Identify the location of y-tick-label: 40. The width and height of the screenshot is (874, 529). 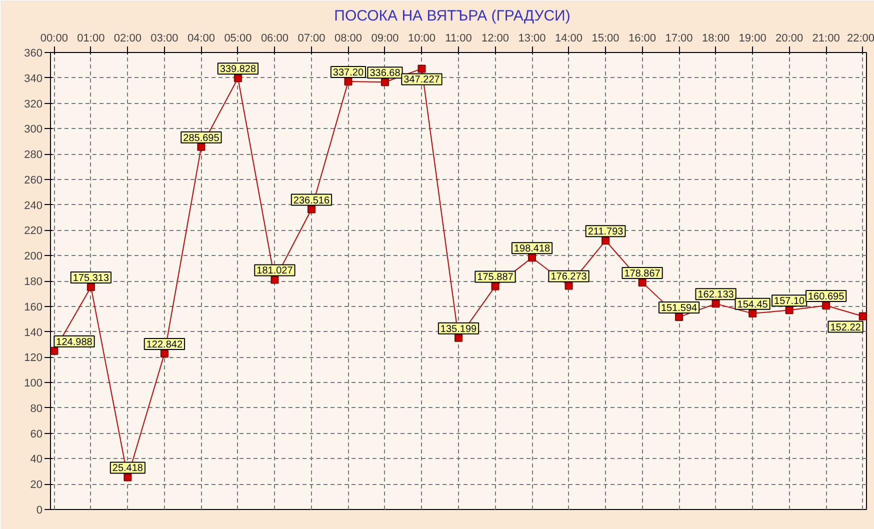
(36, 460).